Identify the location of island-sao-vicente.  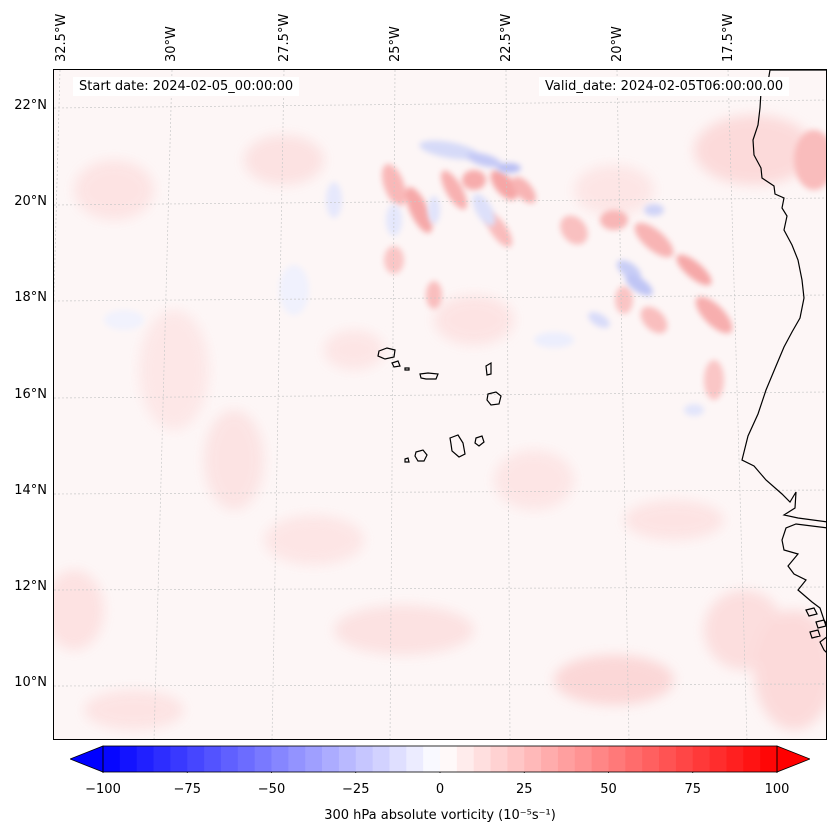
(396, 364).